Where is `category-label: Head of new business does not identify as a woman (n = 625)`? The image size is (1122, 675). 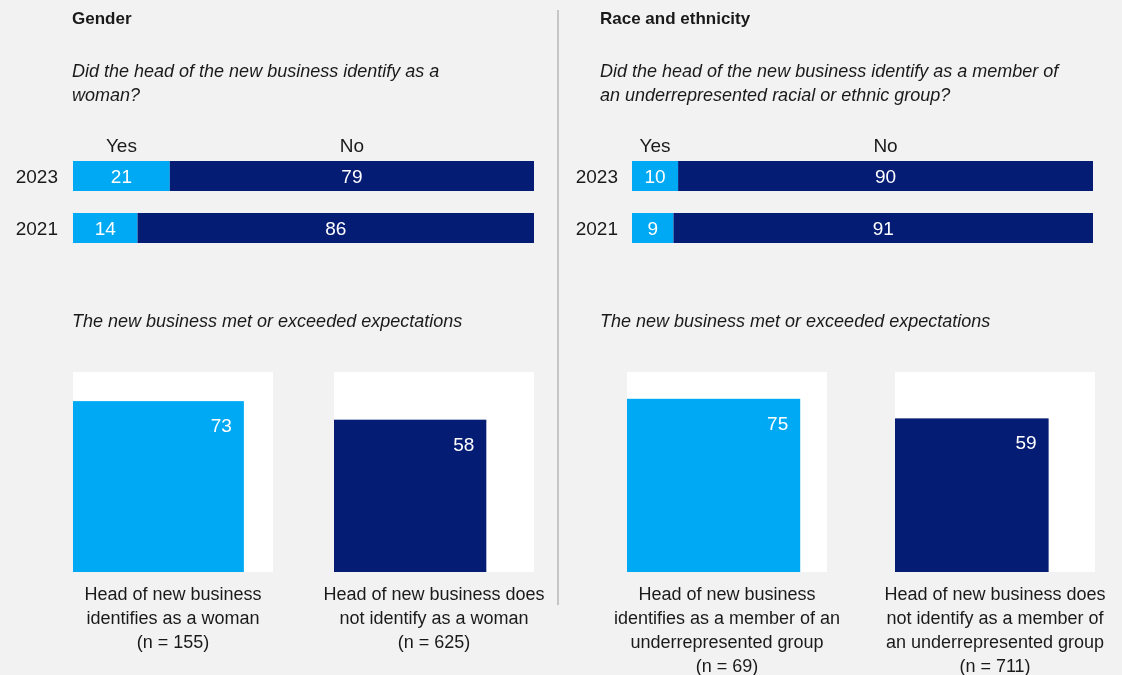
category-label: Head of new business does not identify as a woman (n = 625) is located at coordinates (434, 618).